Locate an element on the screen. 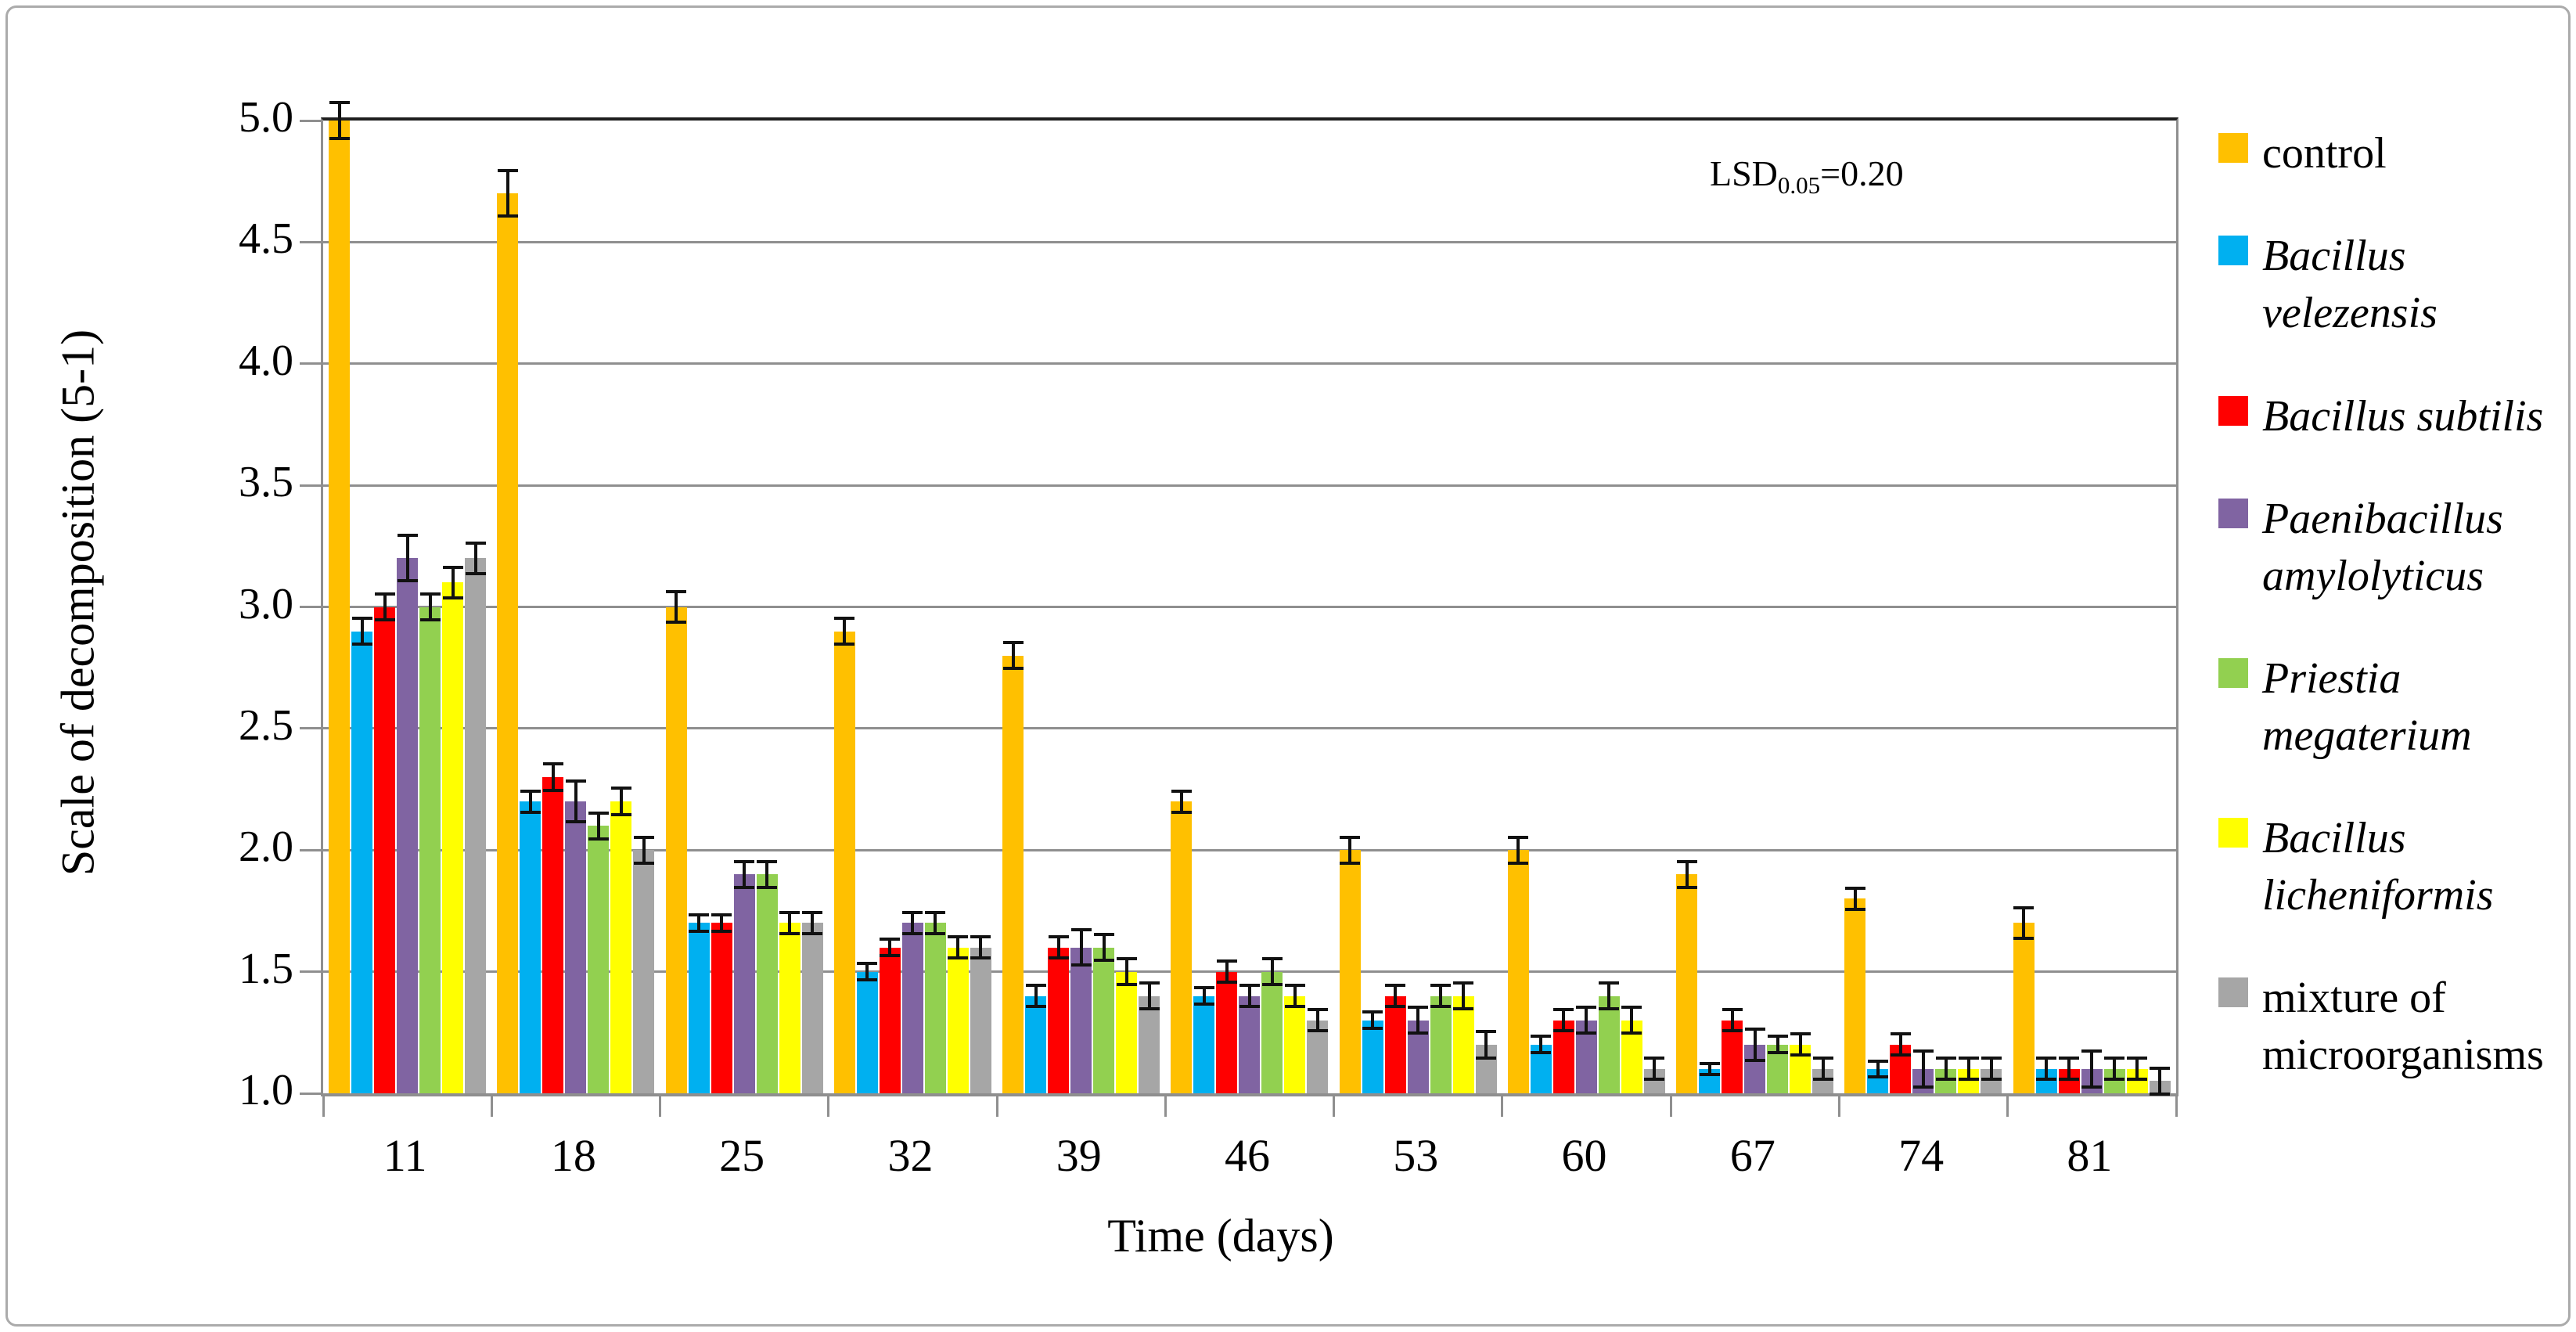 The width and height of the screenshot is (2576, 1332). legend-label-control: control is located at coordinates (2324, 153).